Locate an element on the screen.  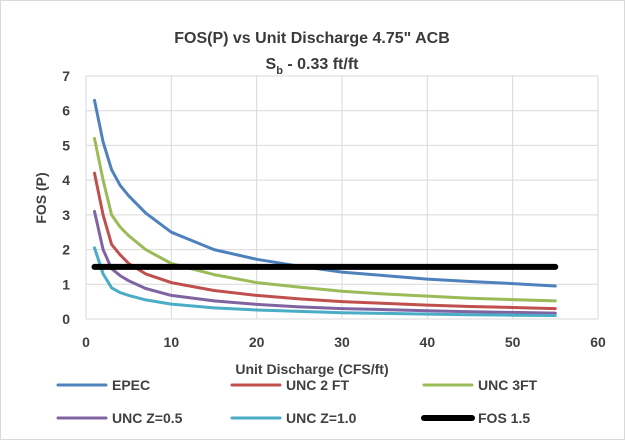
y-tick-label: 3 is located at coordinates (66, 215).